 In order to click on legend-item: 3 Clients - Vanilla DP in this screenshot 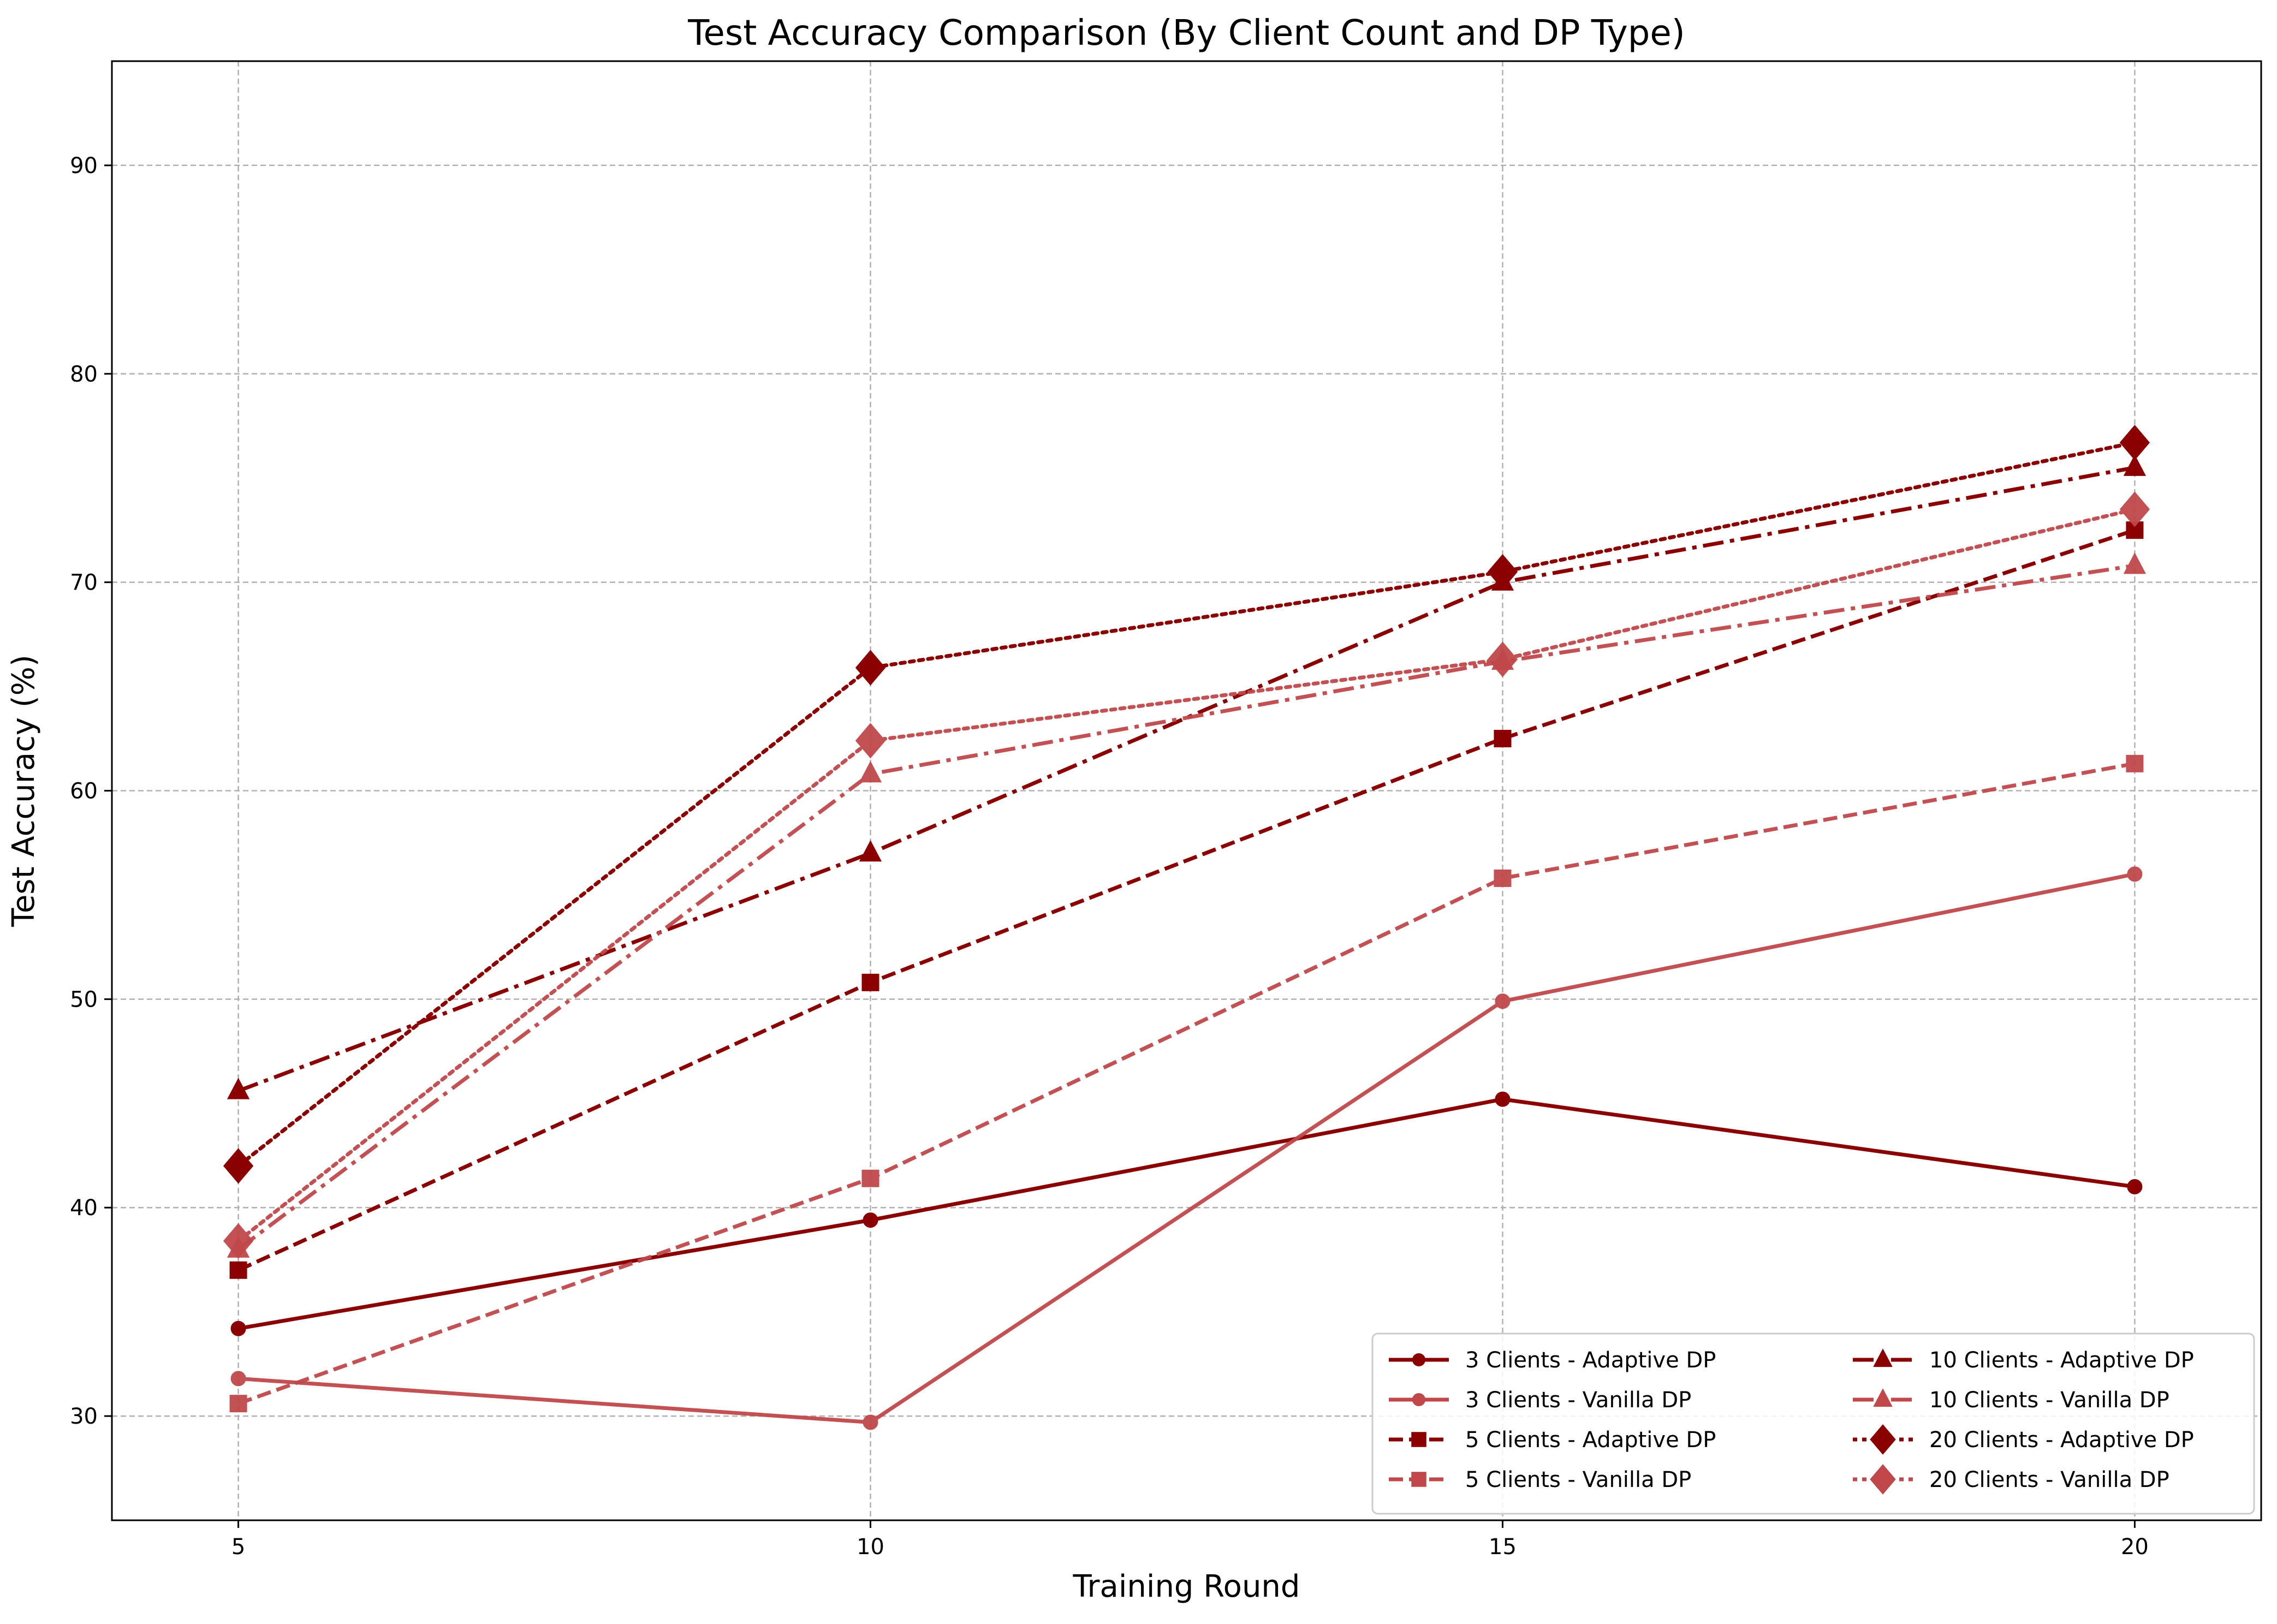, I will do `click(1540, 1401)`.